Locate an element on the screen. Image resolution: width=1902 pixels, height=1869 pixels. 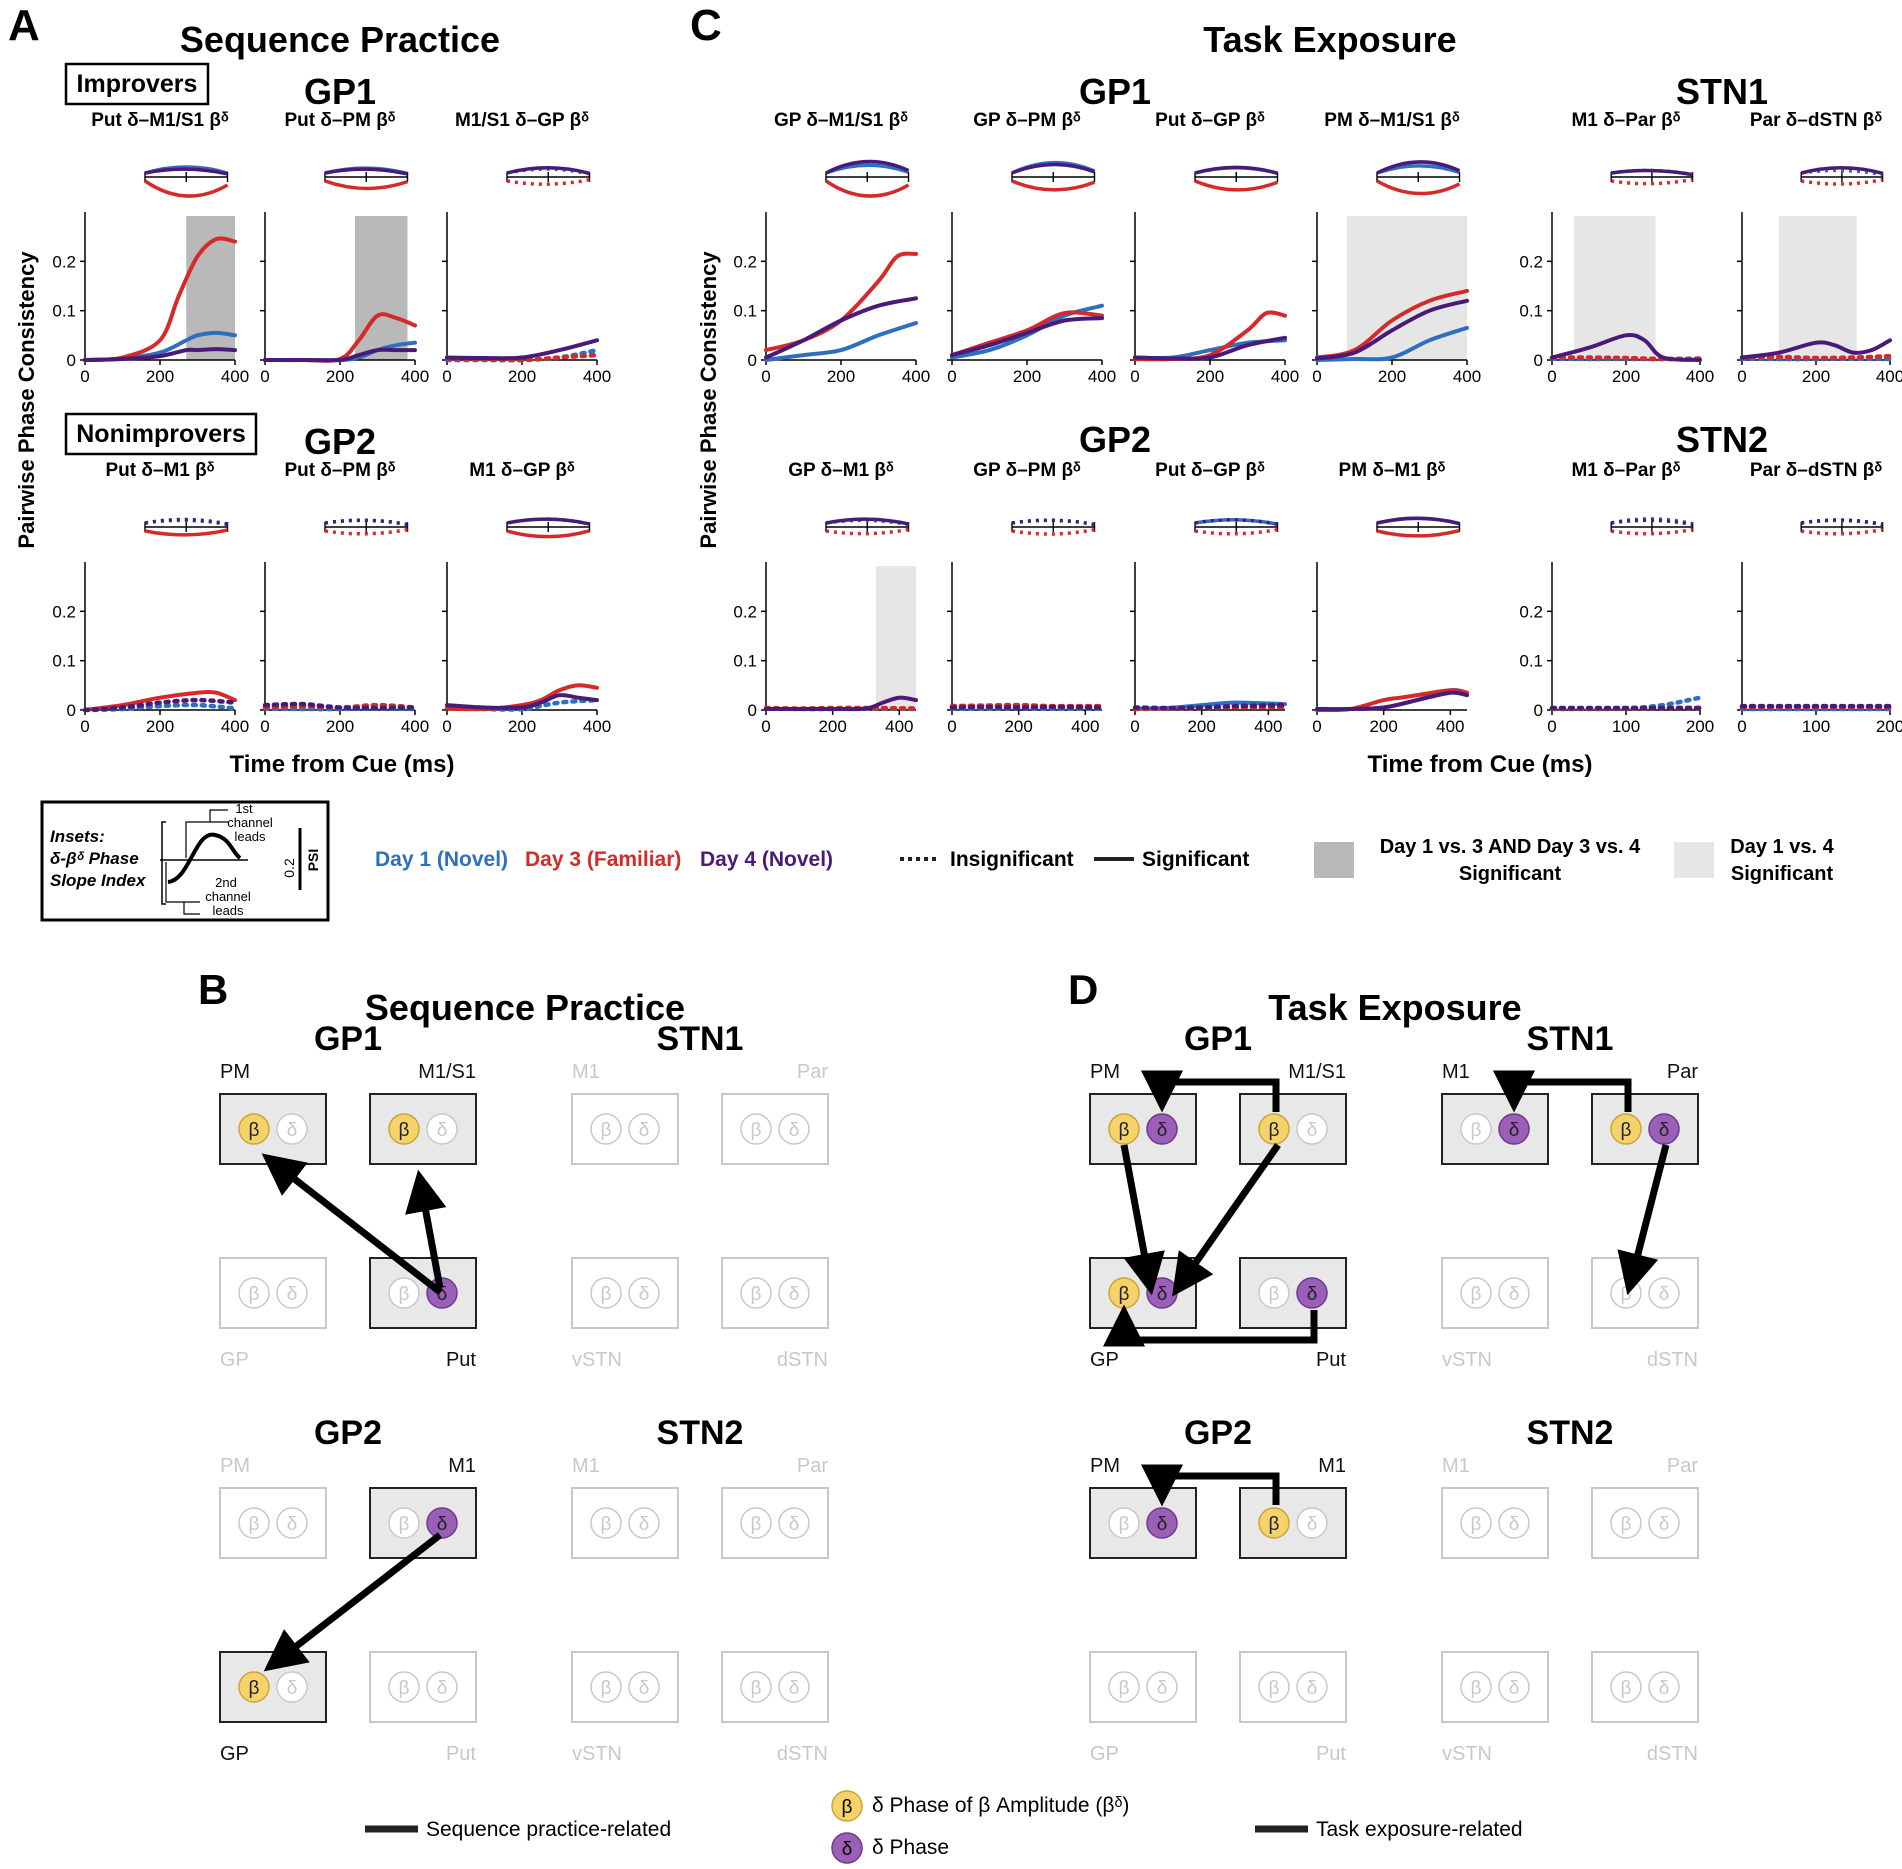
task-line-label: Task exposure-related is located at coordinates (1419, 1829).